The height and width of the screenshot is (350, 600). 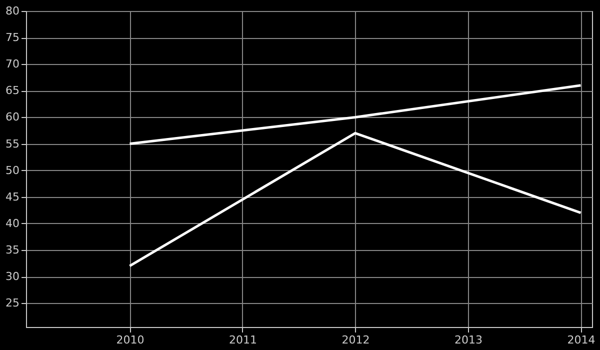 I want to click on y-tick-label: 35, so click(x=13, y=249).